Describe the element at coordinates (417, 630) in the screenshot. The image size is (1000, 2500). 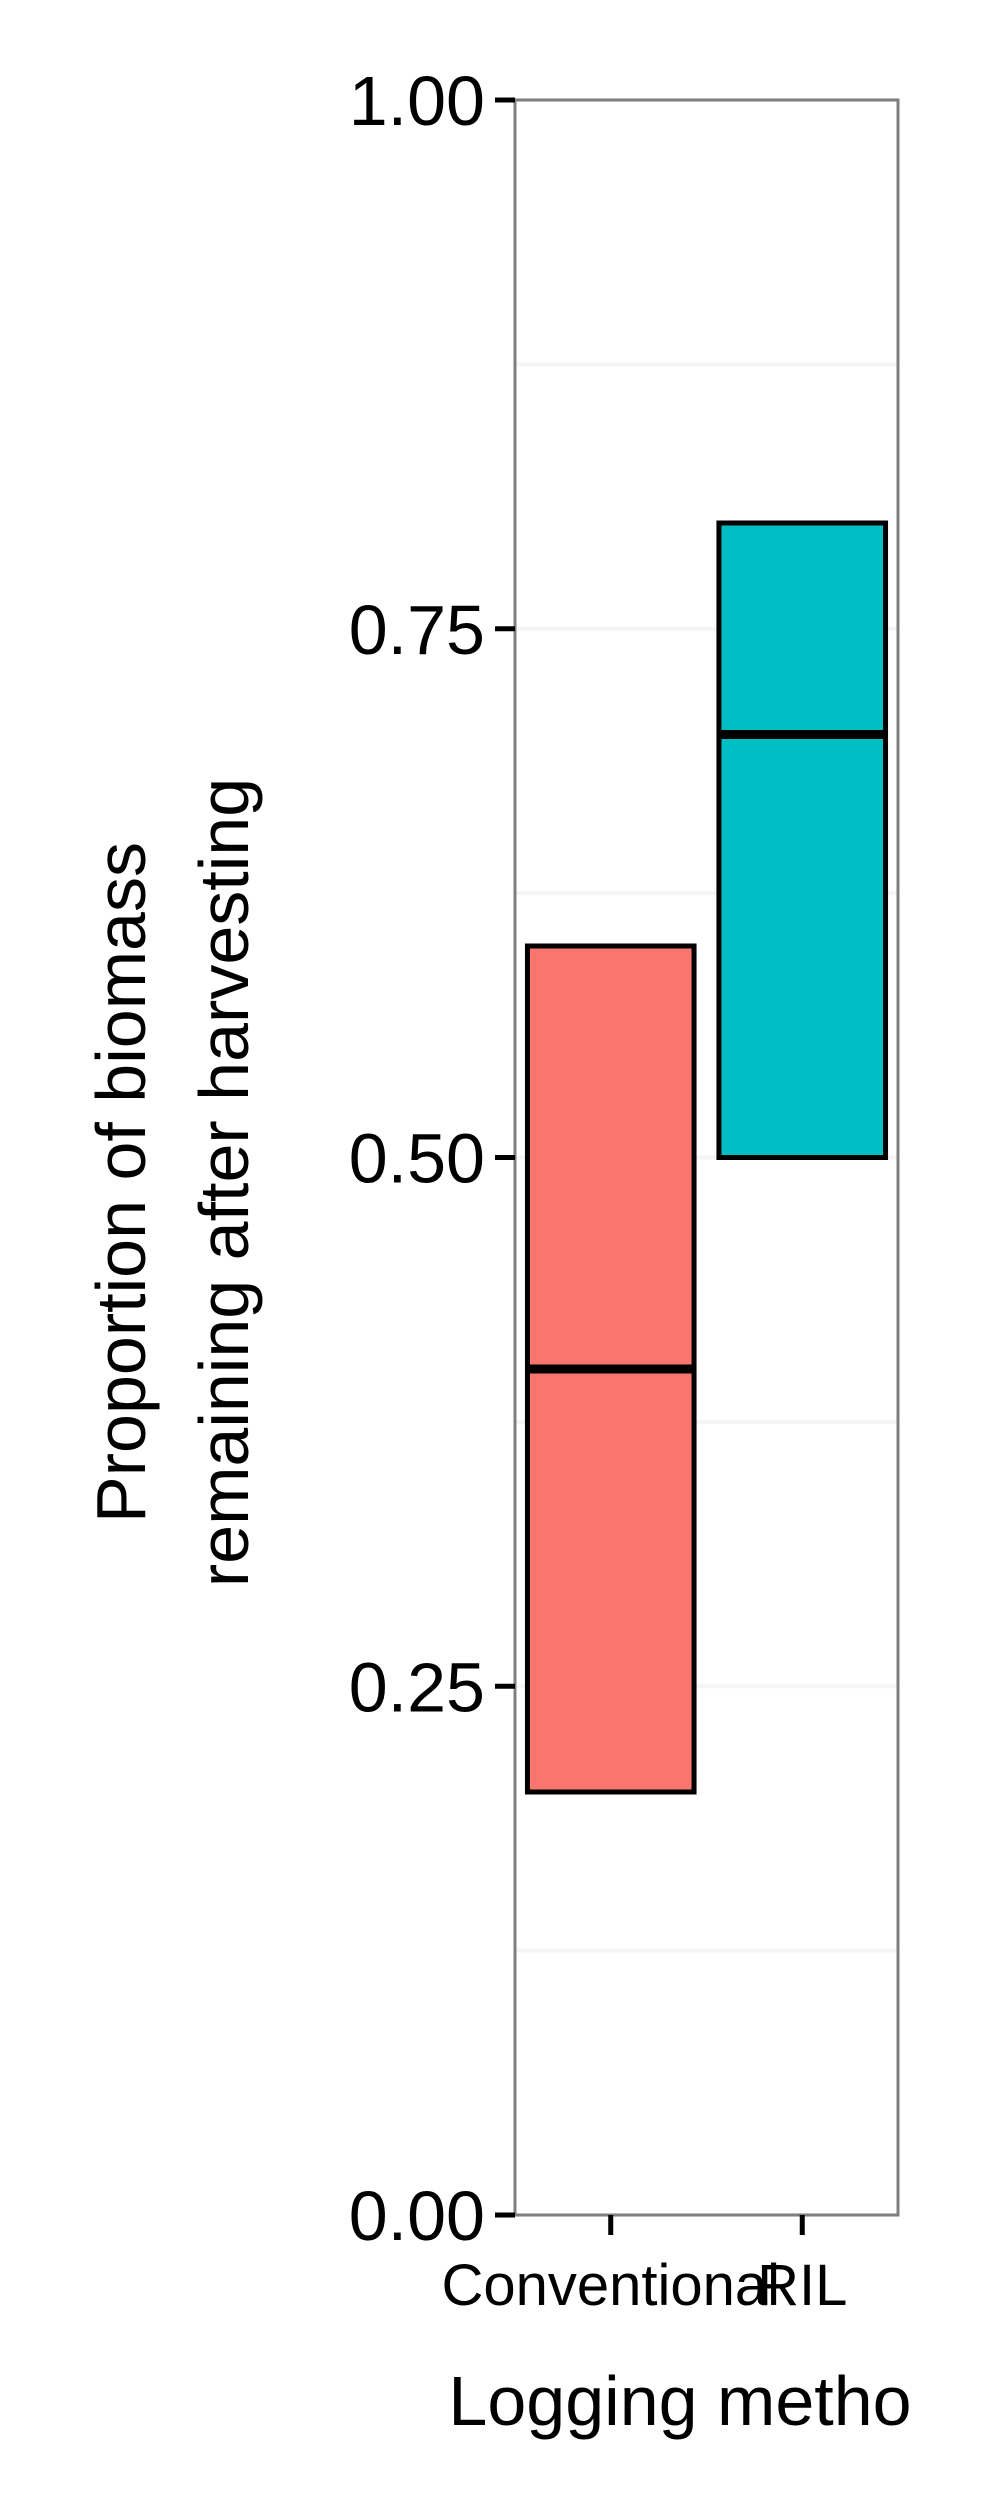
I see `y-tick-label: 0.75` at that location.